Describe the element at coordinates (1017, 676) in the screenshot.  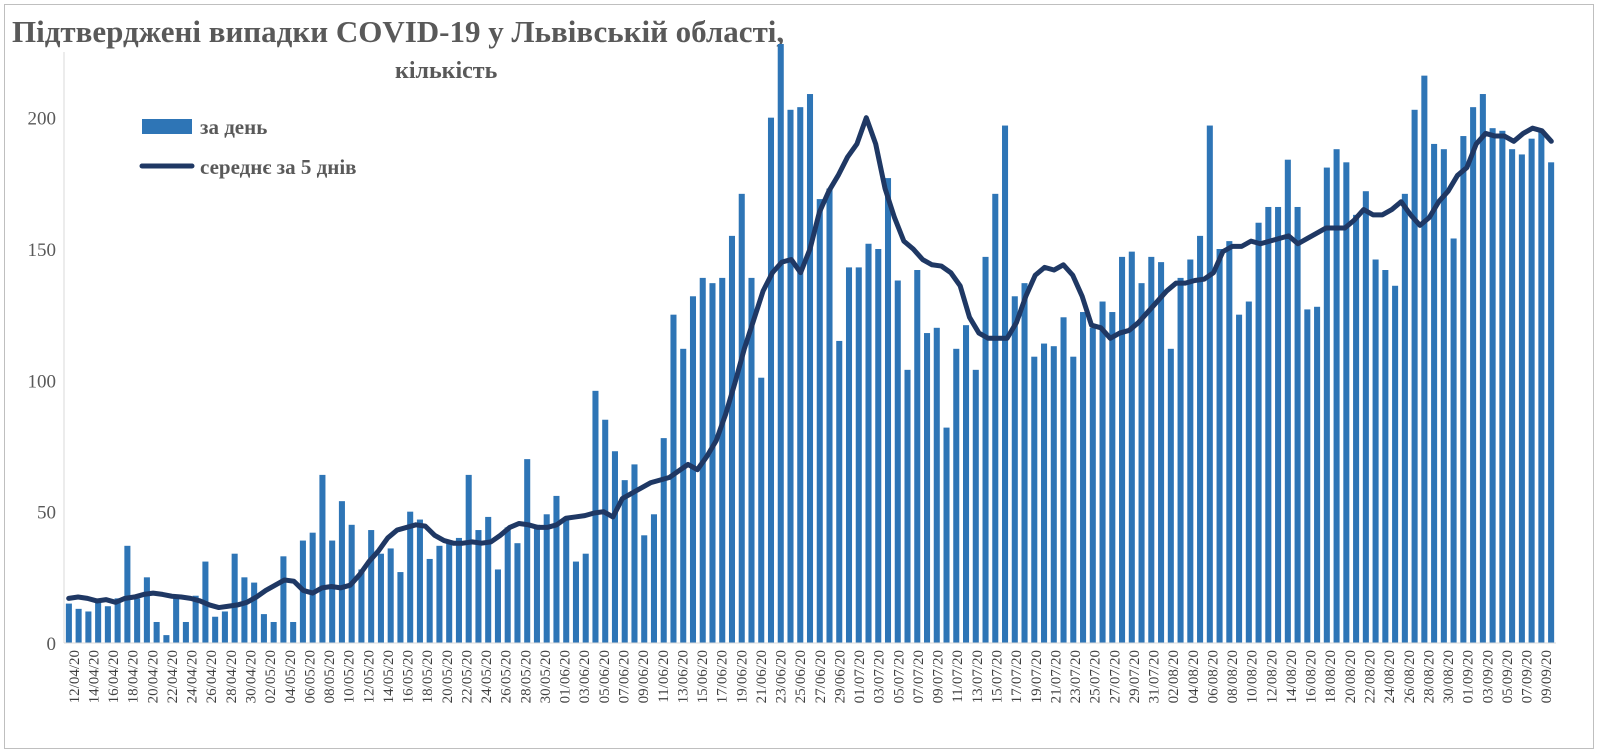
I see `x-tick-label: 17/07/20` at that location.